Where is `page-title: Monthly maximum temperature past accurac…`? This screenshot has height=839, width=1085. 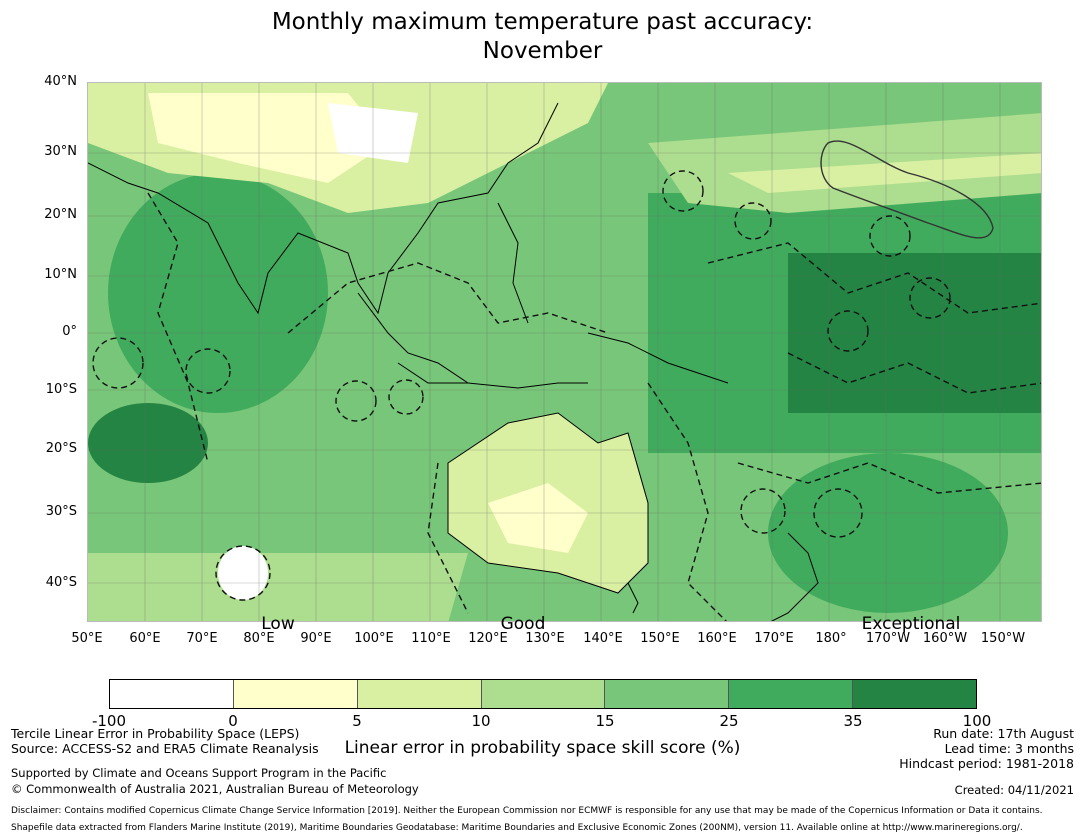 page-title: Monthly maximum temperature past accurac… is located at coordinates (542, 37).